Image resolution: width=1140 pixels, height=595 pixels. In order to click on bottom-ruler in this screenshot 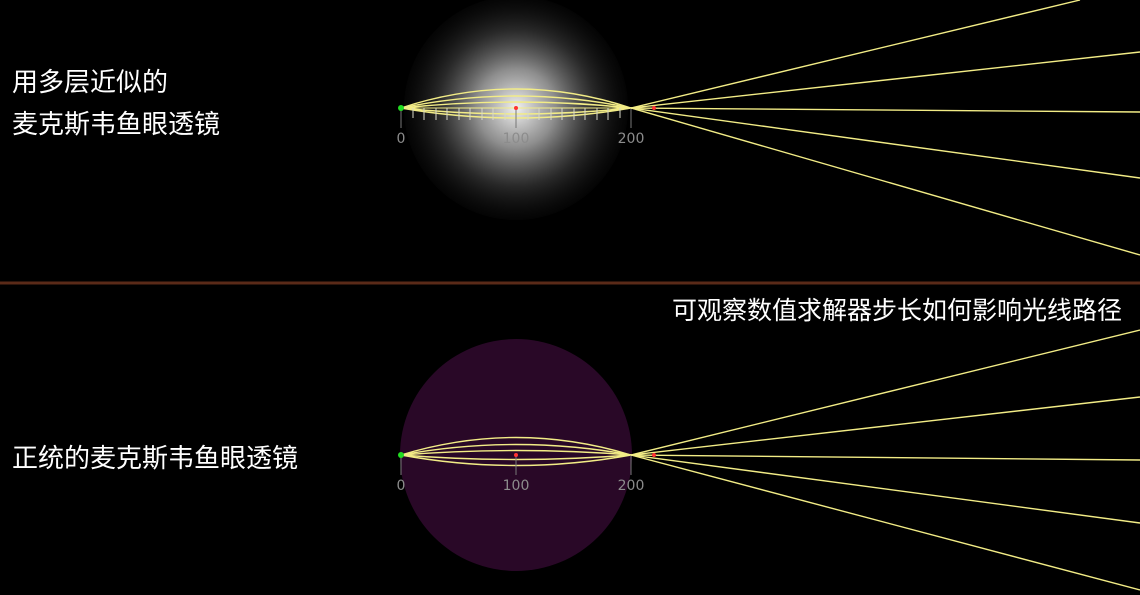, I will do `click(516, 465)`.